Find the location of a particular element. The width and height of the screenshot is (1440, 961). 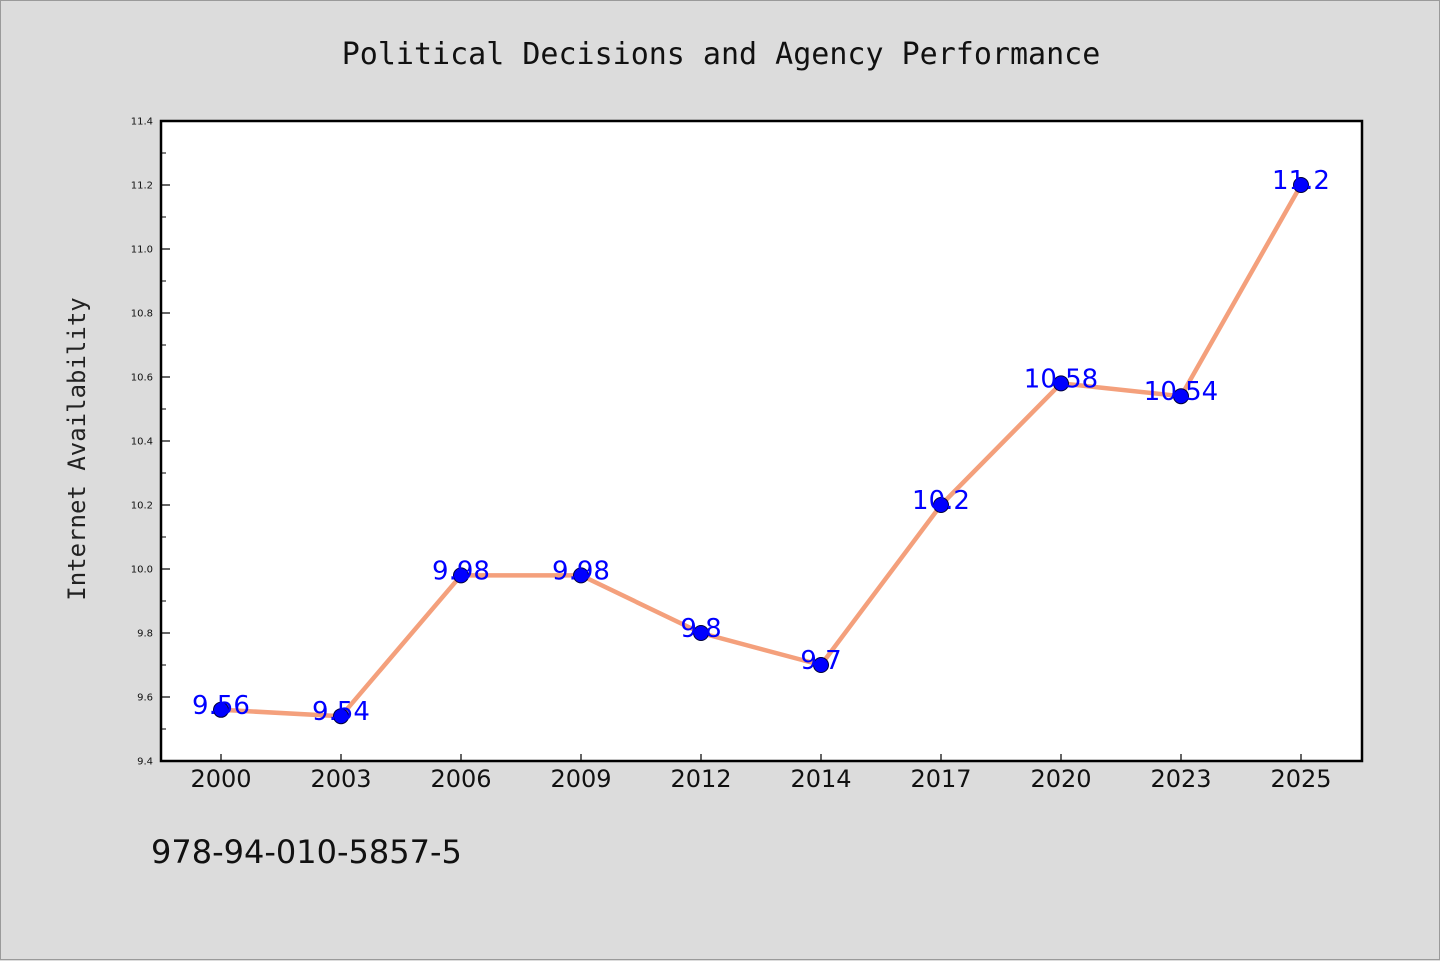

data-label: 9.56 is located at coordinates (221, 706).